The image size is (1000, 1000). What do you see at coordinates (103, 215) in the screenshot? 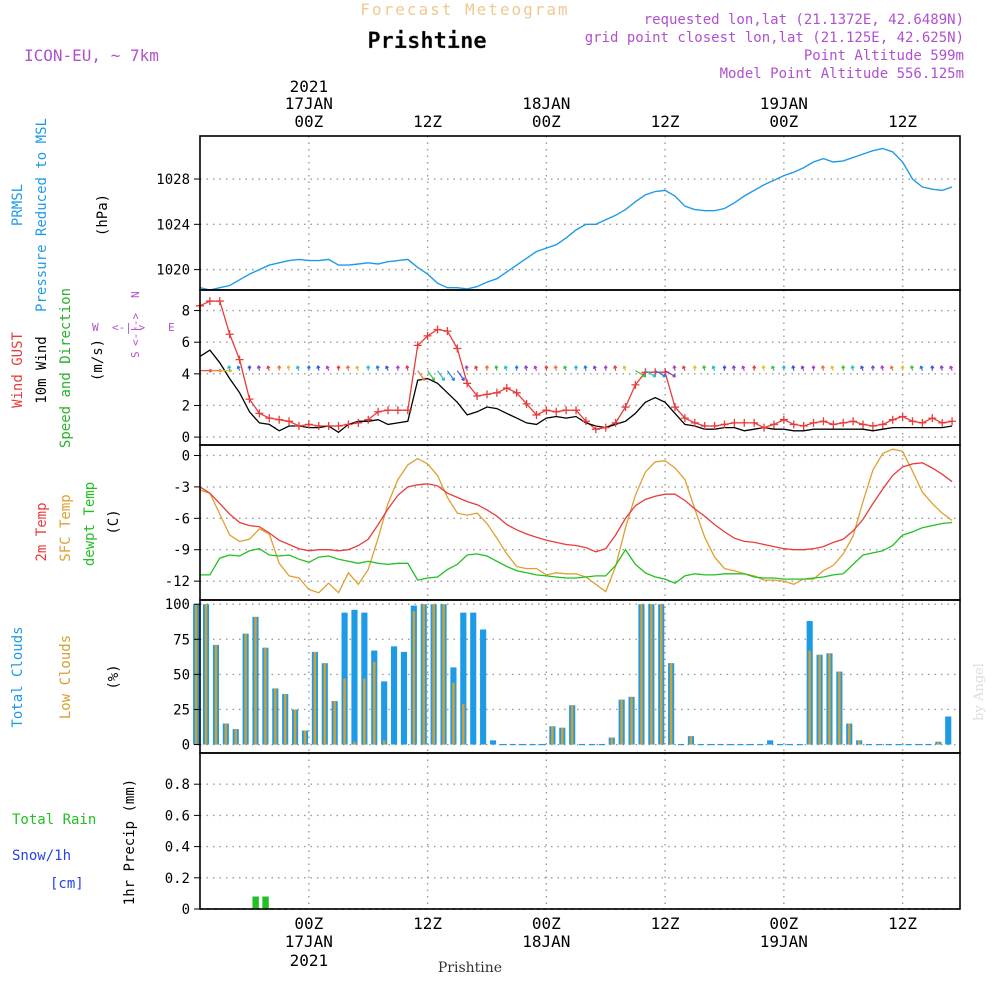
I see `pressure-unit: (hPa)` at bounding box center [103, 215].